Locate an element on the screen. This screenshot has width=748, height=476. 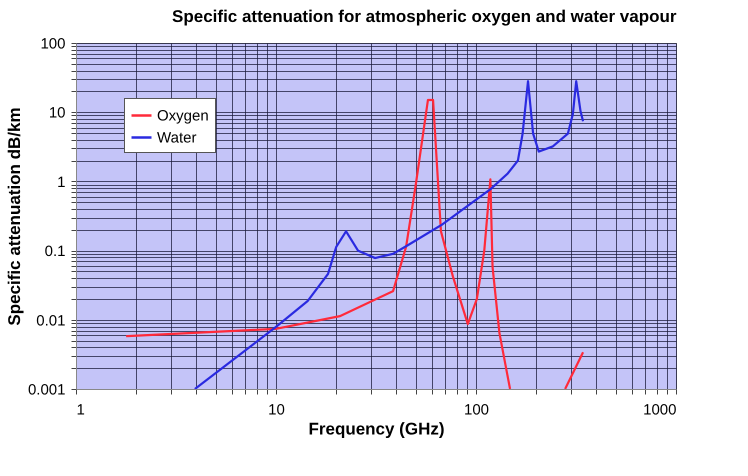
y-tick-label: 0.001 is located at coordinates (47, 390).